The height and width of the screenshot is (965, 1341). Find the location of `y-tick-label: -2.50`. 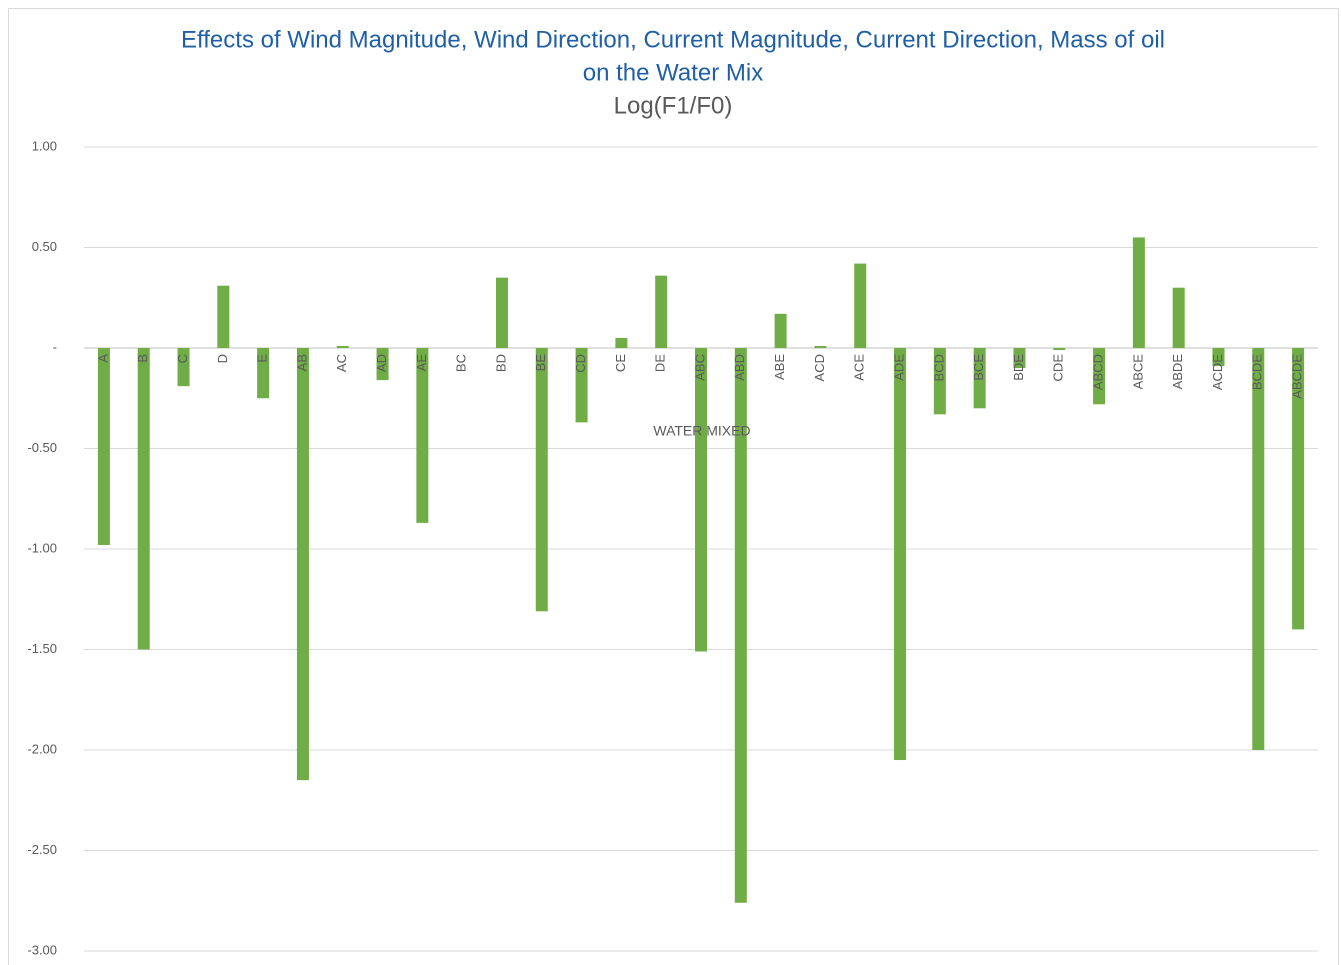

y-tick-label: -2.50 is located at coordinates (42, 849).